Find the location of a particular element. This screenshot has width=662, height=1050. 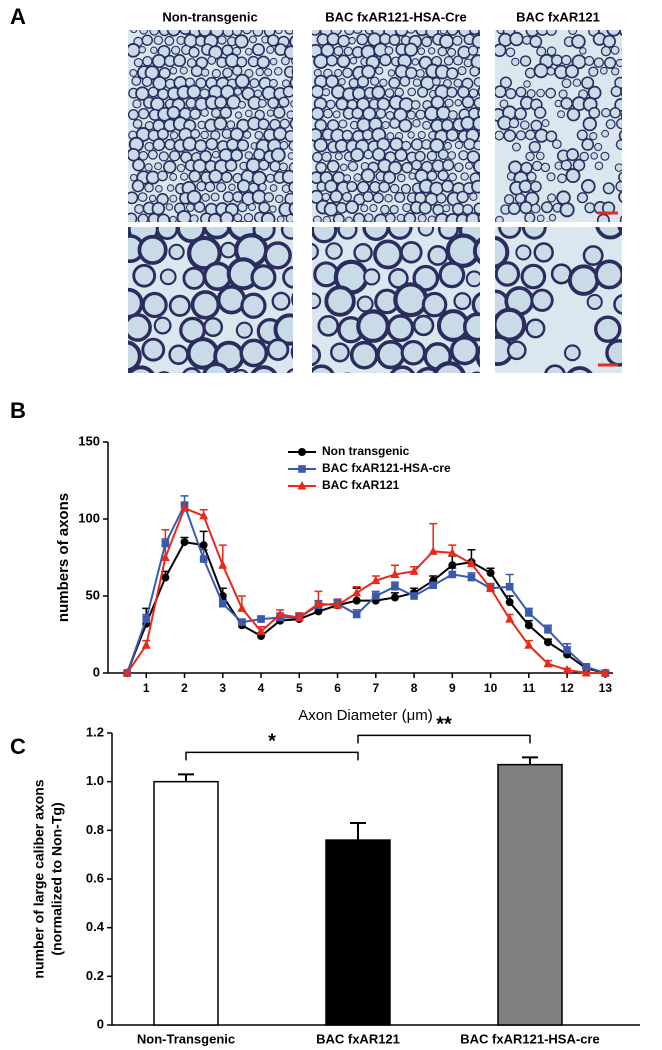

x-tick-label: 6 is located at coordinates (337, 688).